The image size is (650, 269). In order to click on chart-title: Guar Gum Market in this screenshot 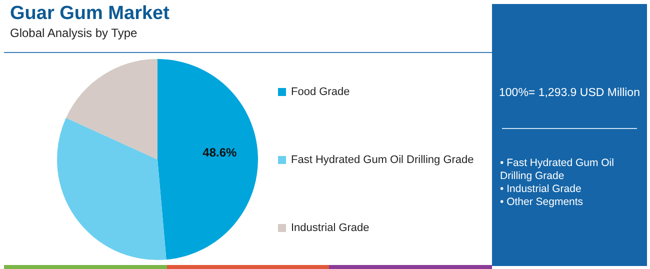, I will do `click(90, 14)`.